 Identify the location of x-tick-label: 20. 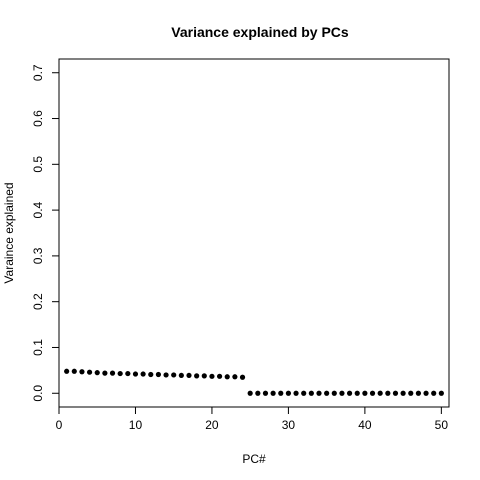
(212, 425).